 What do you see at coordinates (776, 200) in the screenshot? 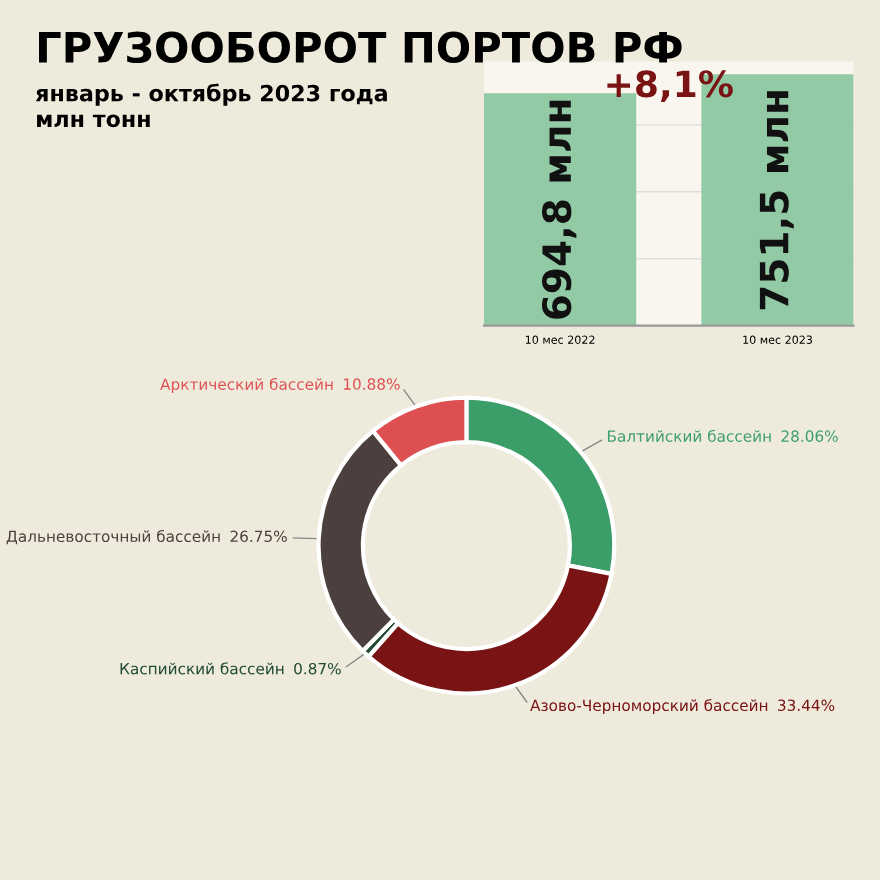
I see `data-label: 751,5 млн` at bounding box center [776, 200].